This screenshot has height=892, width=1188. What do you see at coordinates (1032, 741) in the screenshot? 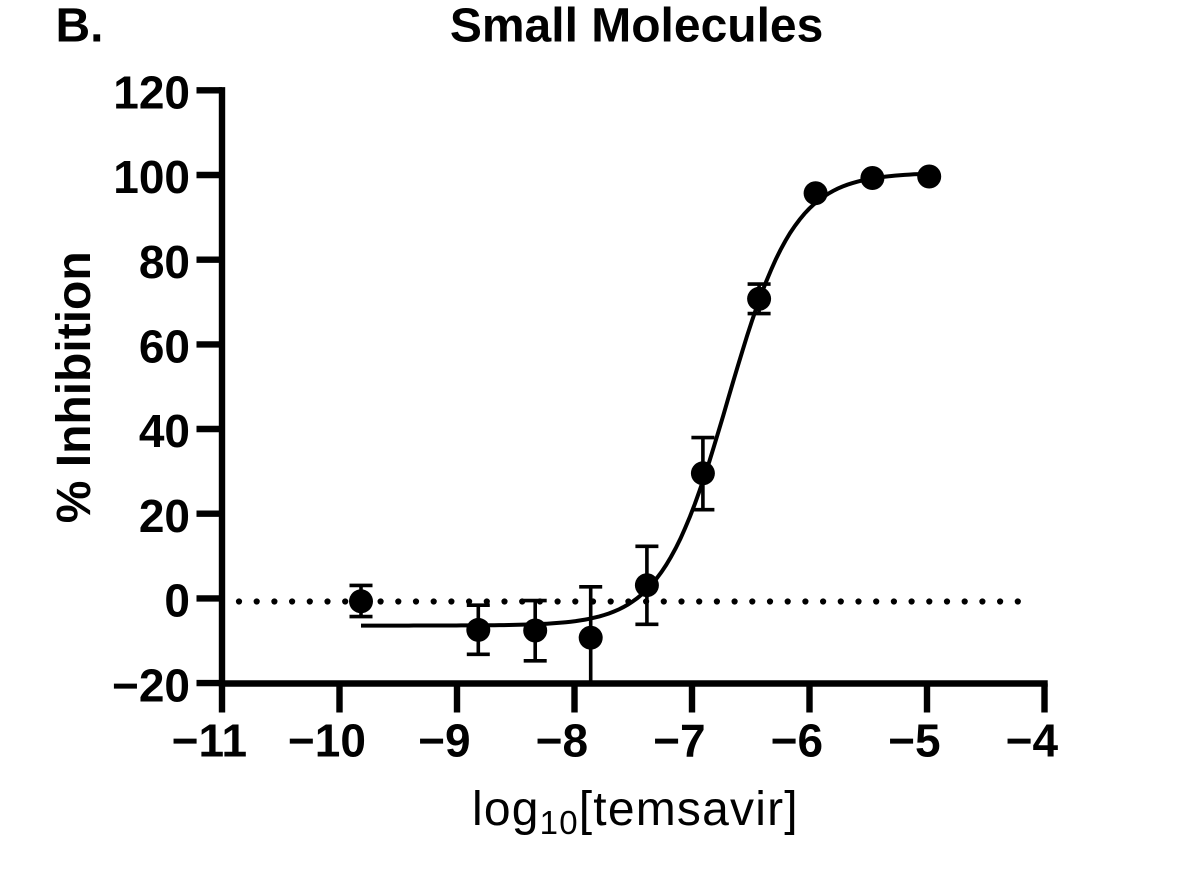
I see `svg-text: −4` at bounding box center [1032, 741].